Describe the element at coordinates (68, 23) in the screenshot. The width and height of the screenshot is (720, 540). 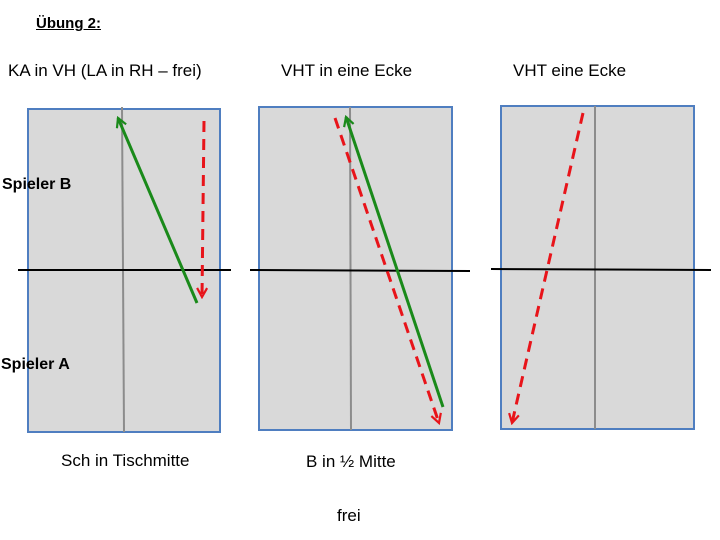
I see `exercise-title: Übung 2:` at that location.